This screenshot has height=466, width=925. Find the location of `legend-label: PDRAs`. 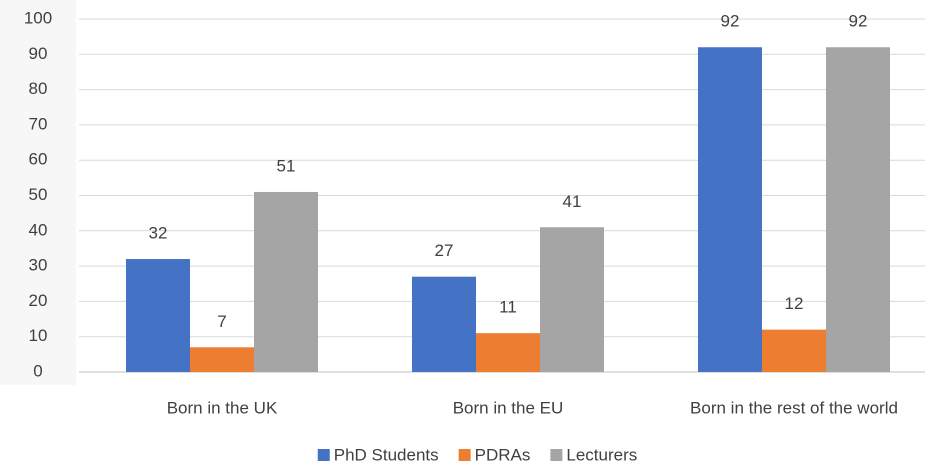

legend-label: PDRAs is located at coordinates (503, 454).